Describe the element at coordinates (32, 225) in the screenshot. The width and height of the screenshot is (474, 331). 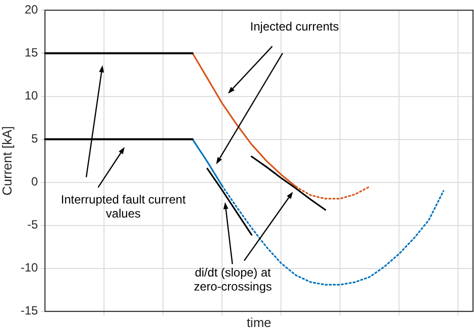
I see `y-tick-label: -5` at that location.